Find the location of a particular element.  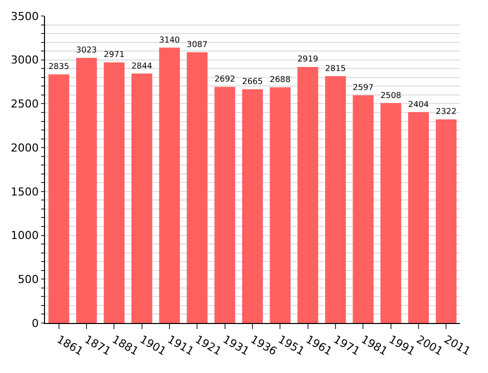

y-tick-label: 0 is located at coordinates (35, 323).